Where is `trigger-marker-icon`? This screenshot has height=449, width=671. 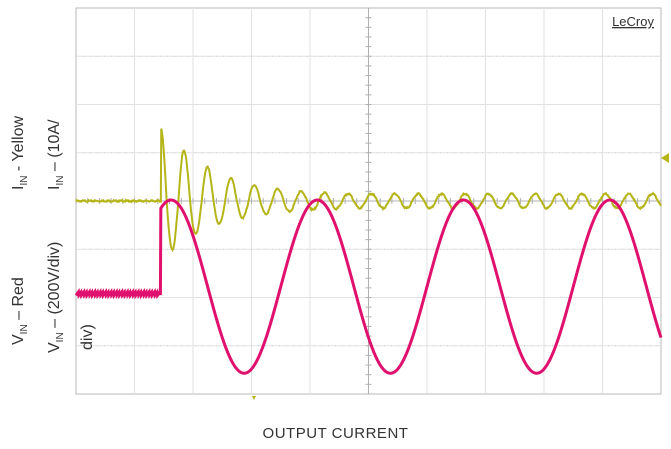
trigger-marker-icon is located at coordinates (254, 398).